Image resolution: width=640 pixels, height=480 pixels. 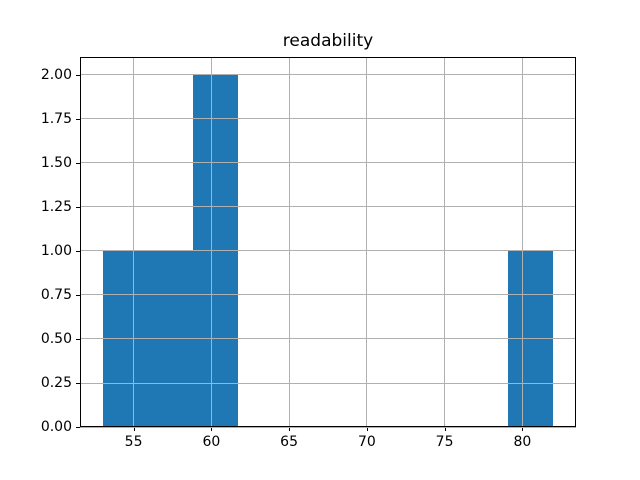 I want to click on y-tick-label: 2.00, so click(x=56, y=74).